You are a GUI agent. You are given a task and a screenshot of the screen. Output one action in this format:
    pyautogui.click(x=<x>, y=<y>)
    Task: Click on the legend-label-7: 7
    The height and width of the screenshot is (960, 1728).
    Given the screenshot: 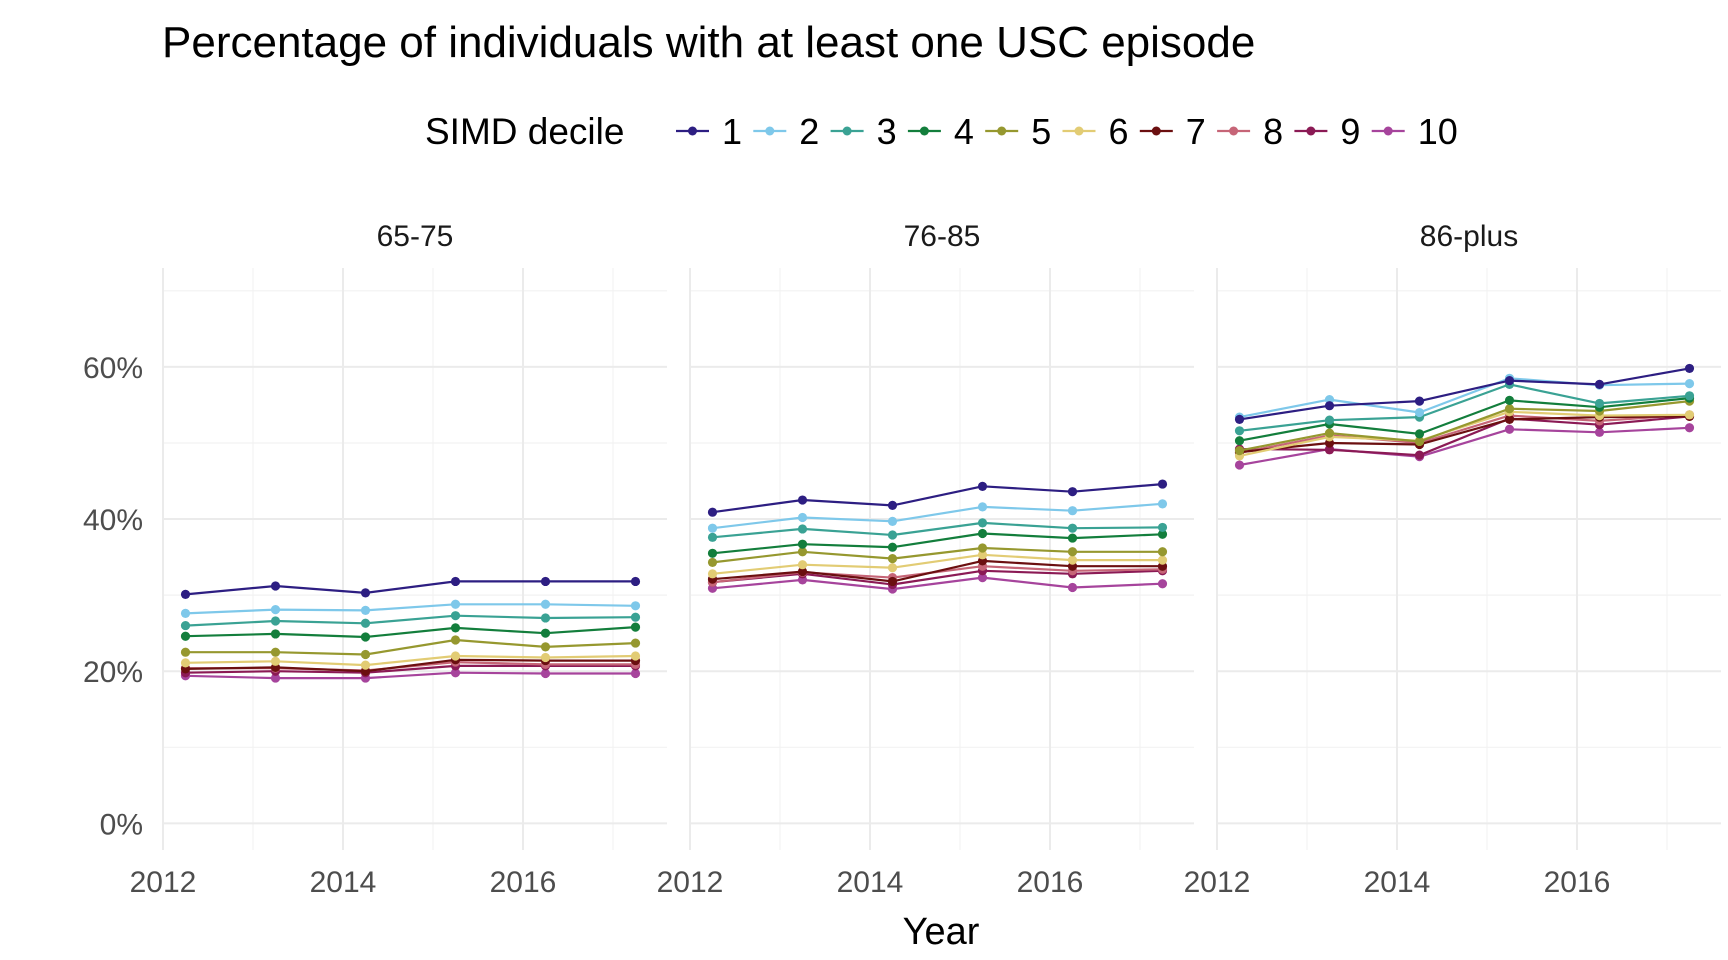 What is the action you would take?
    pyautogui.click(x=1196, y=131)
    